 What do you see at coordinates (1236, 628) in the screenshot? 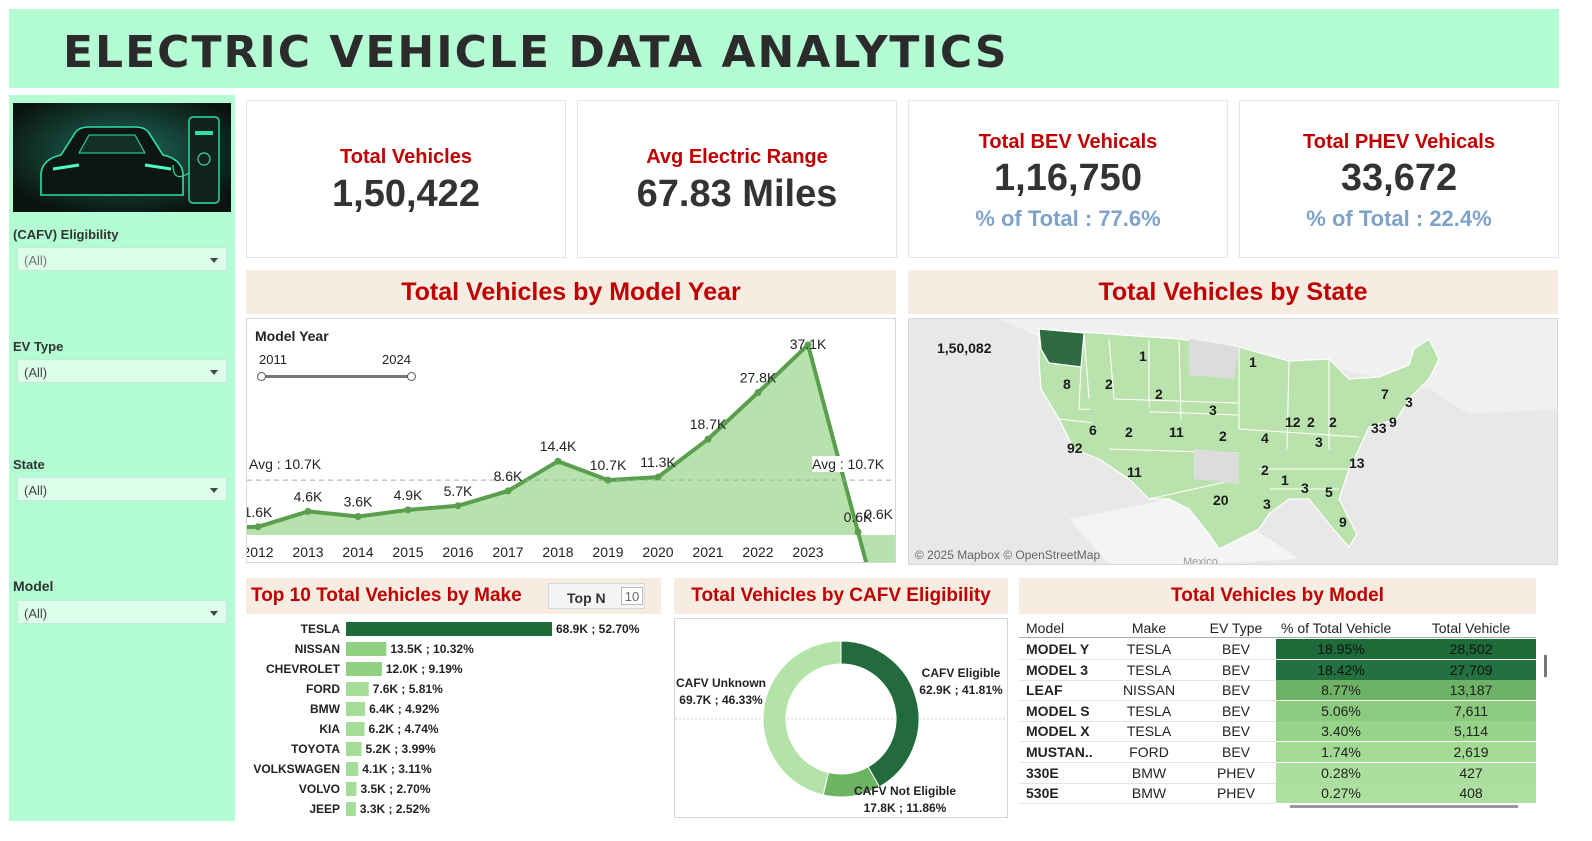
I see `column-header: EV Type` at bounding box center [1236, 628].